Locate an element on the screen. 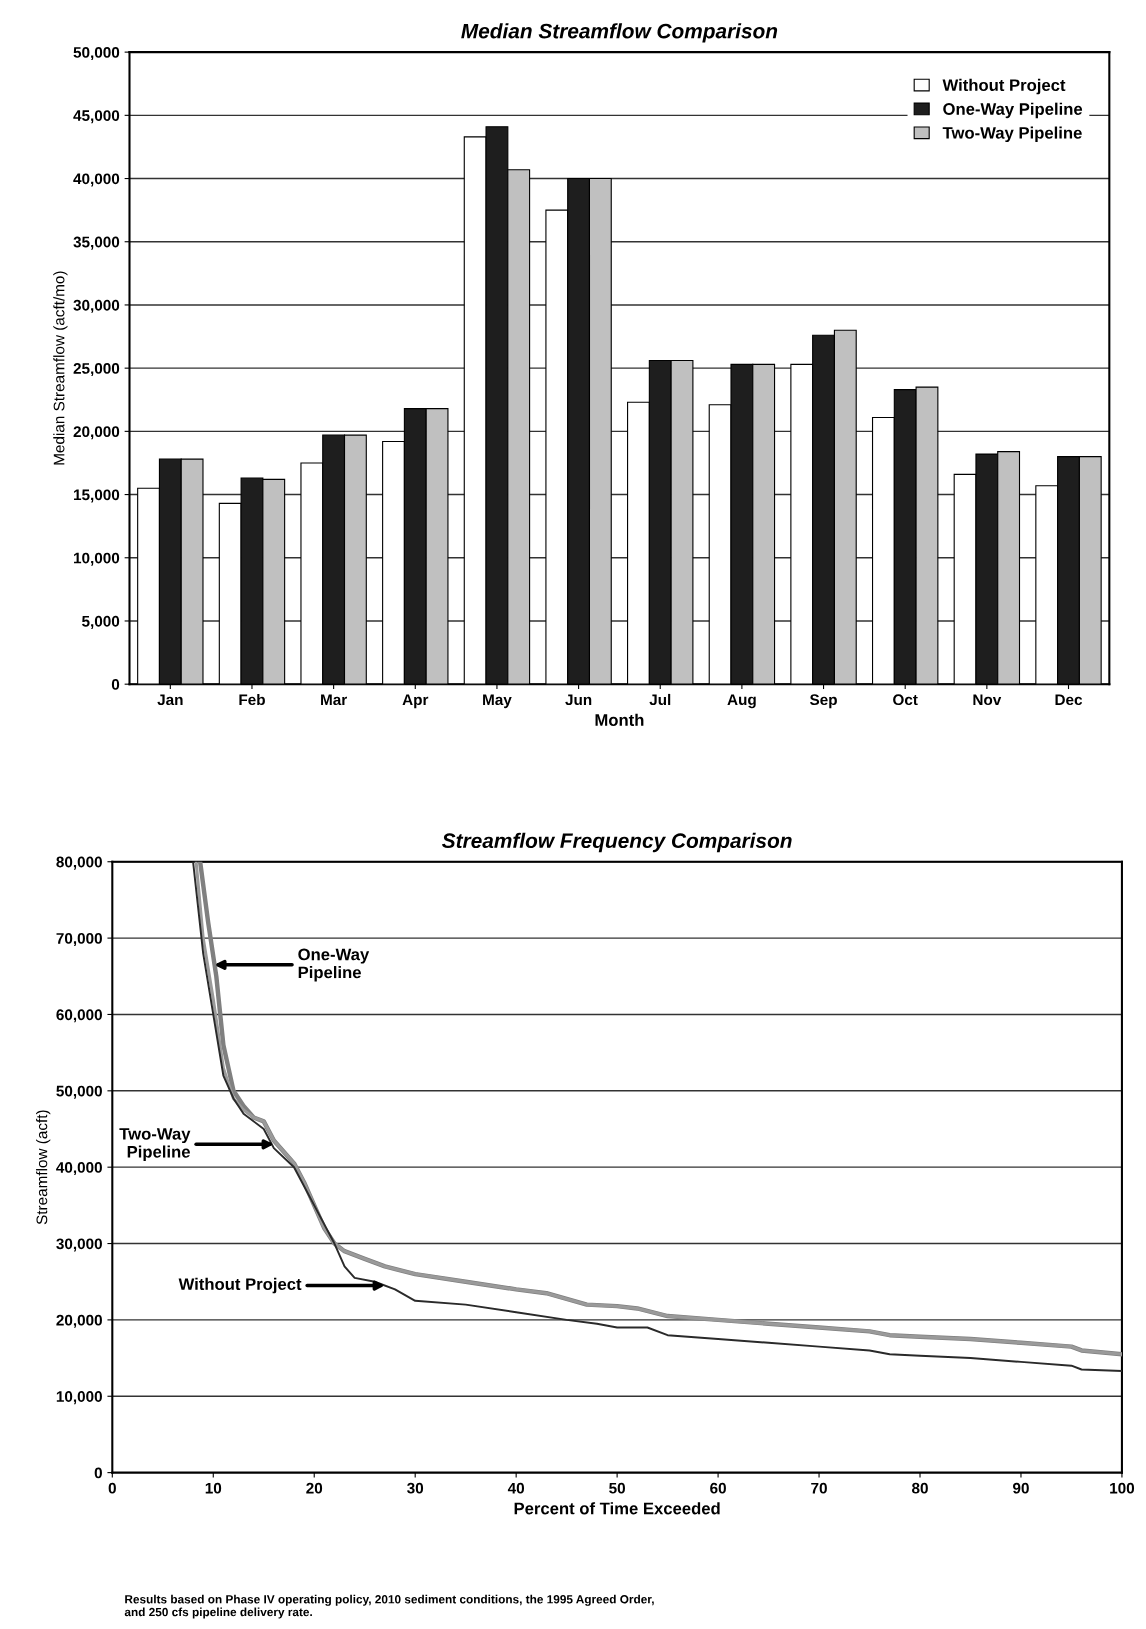 This screenshot has width=1146, height=1629. x-tick-label: Jun is located at coordinates (578, 700).